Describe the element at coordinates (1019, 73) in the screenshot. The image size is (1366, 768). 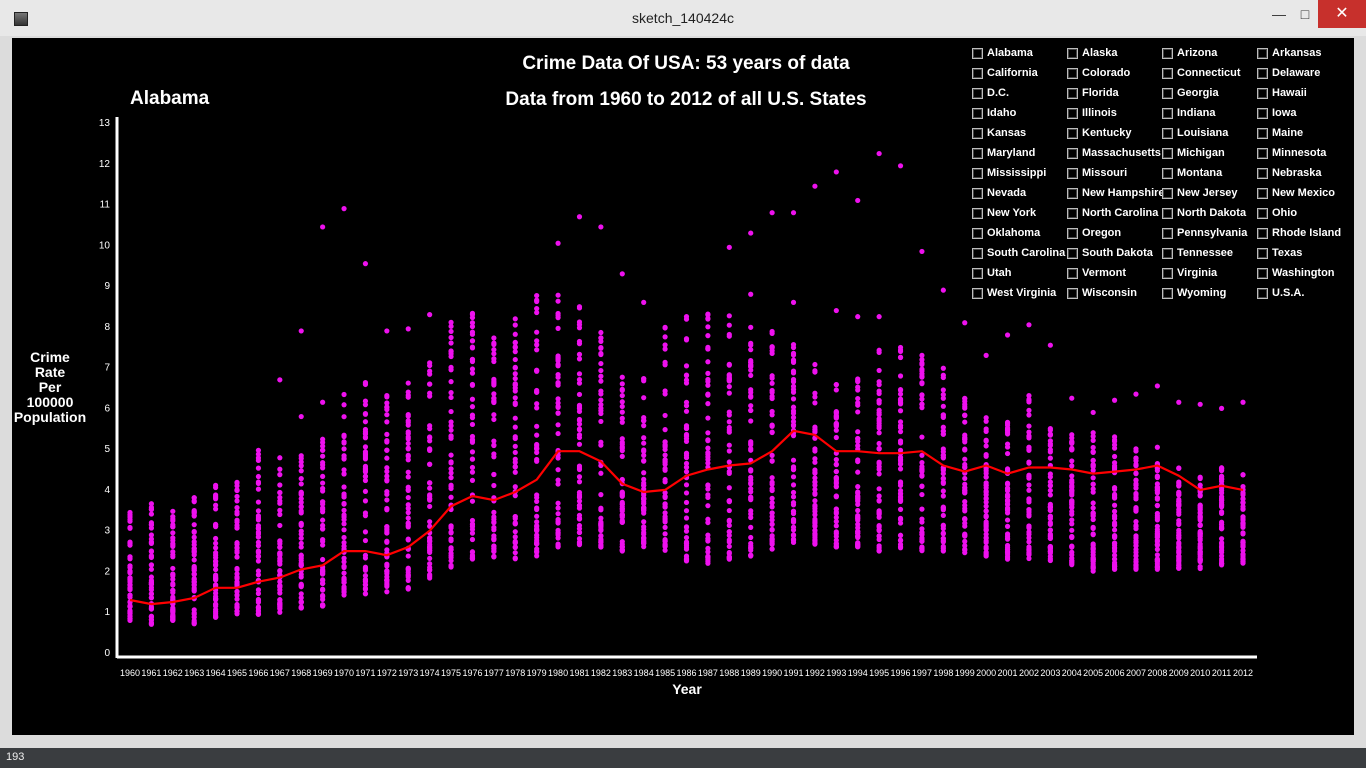
I see `state-checkbox-california: California` at that location.